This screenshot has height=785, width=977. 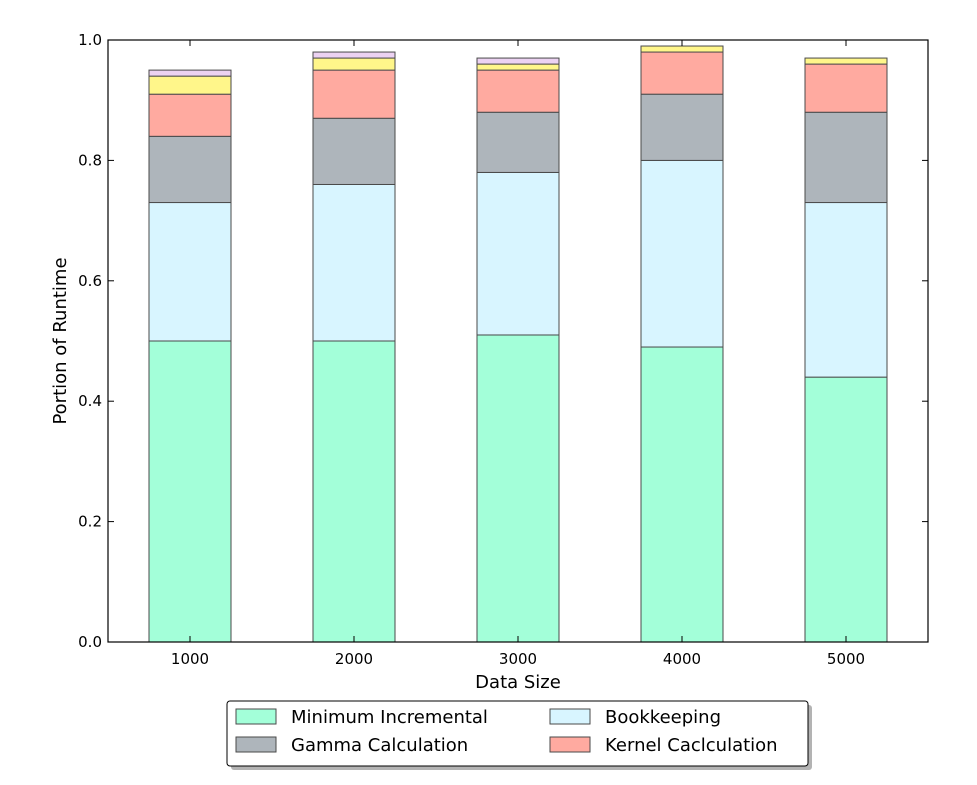 What do you see at coordinates (90, 642) in the screenshot?
I see `y-tick-label: 0.0` at bounding box center [90, 642].